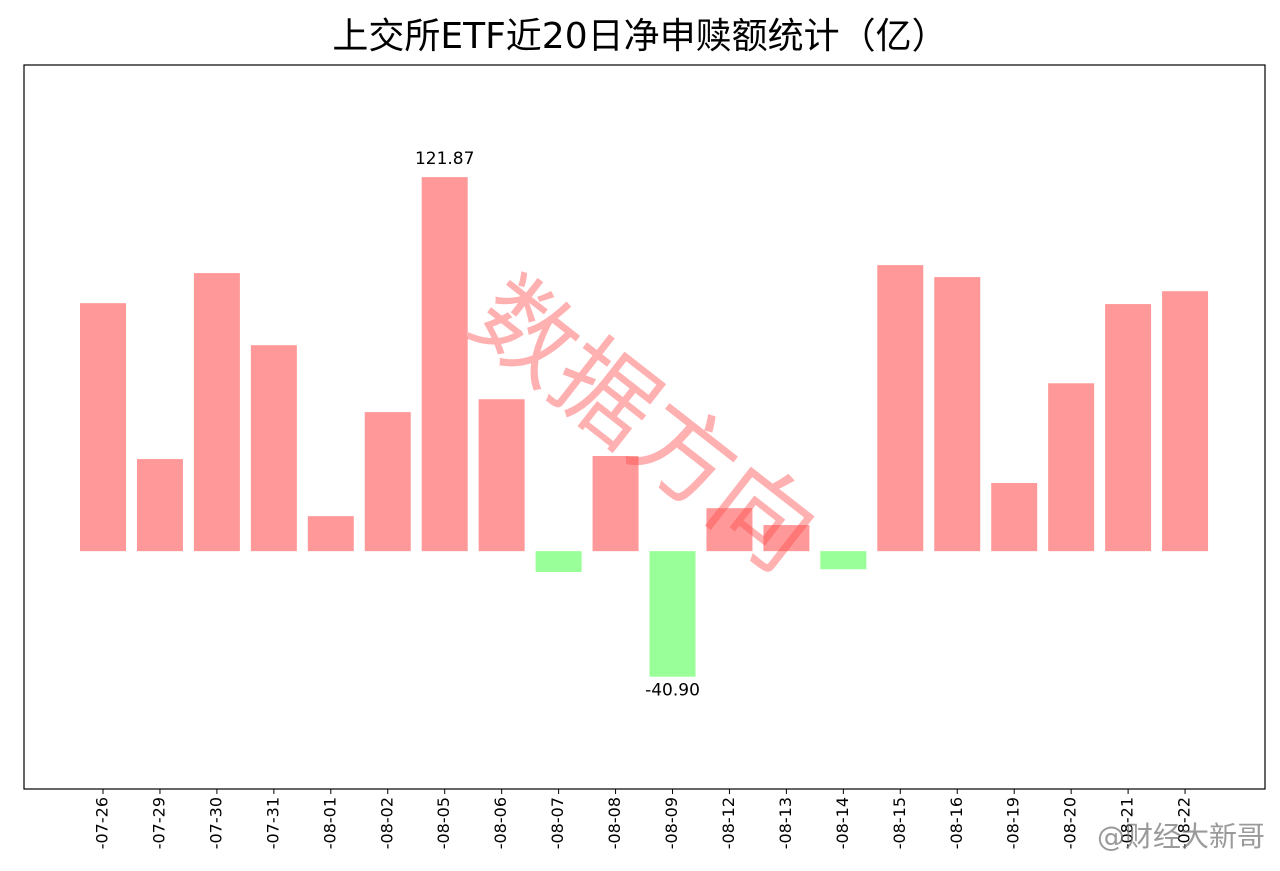  What do you see at coordinates (956, 823) in the screenshot?
I see `x-tick-label: -08-16` at bounding box center [956, 823].